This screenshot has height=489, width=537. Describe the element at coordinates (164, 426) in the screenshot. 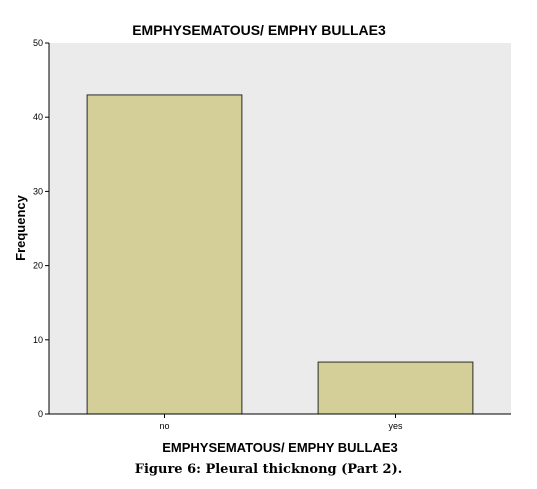

I see `x-tick-label-no: no` at that location.